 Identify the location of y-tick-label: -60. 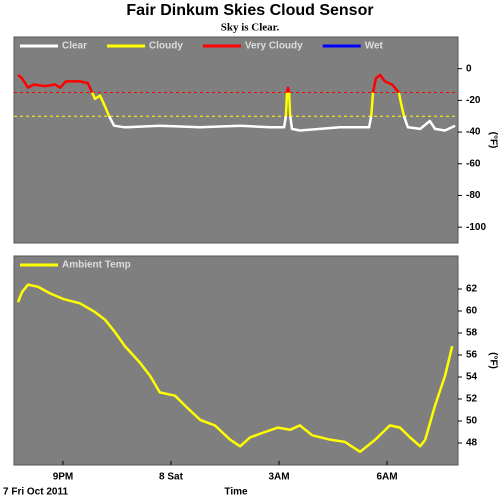
(473, 163).